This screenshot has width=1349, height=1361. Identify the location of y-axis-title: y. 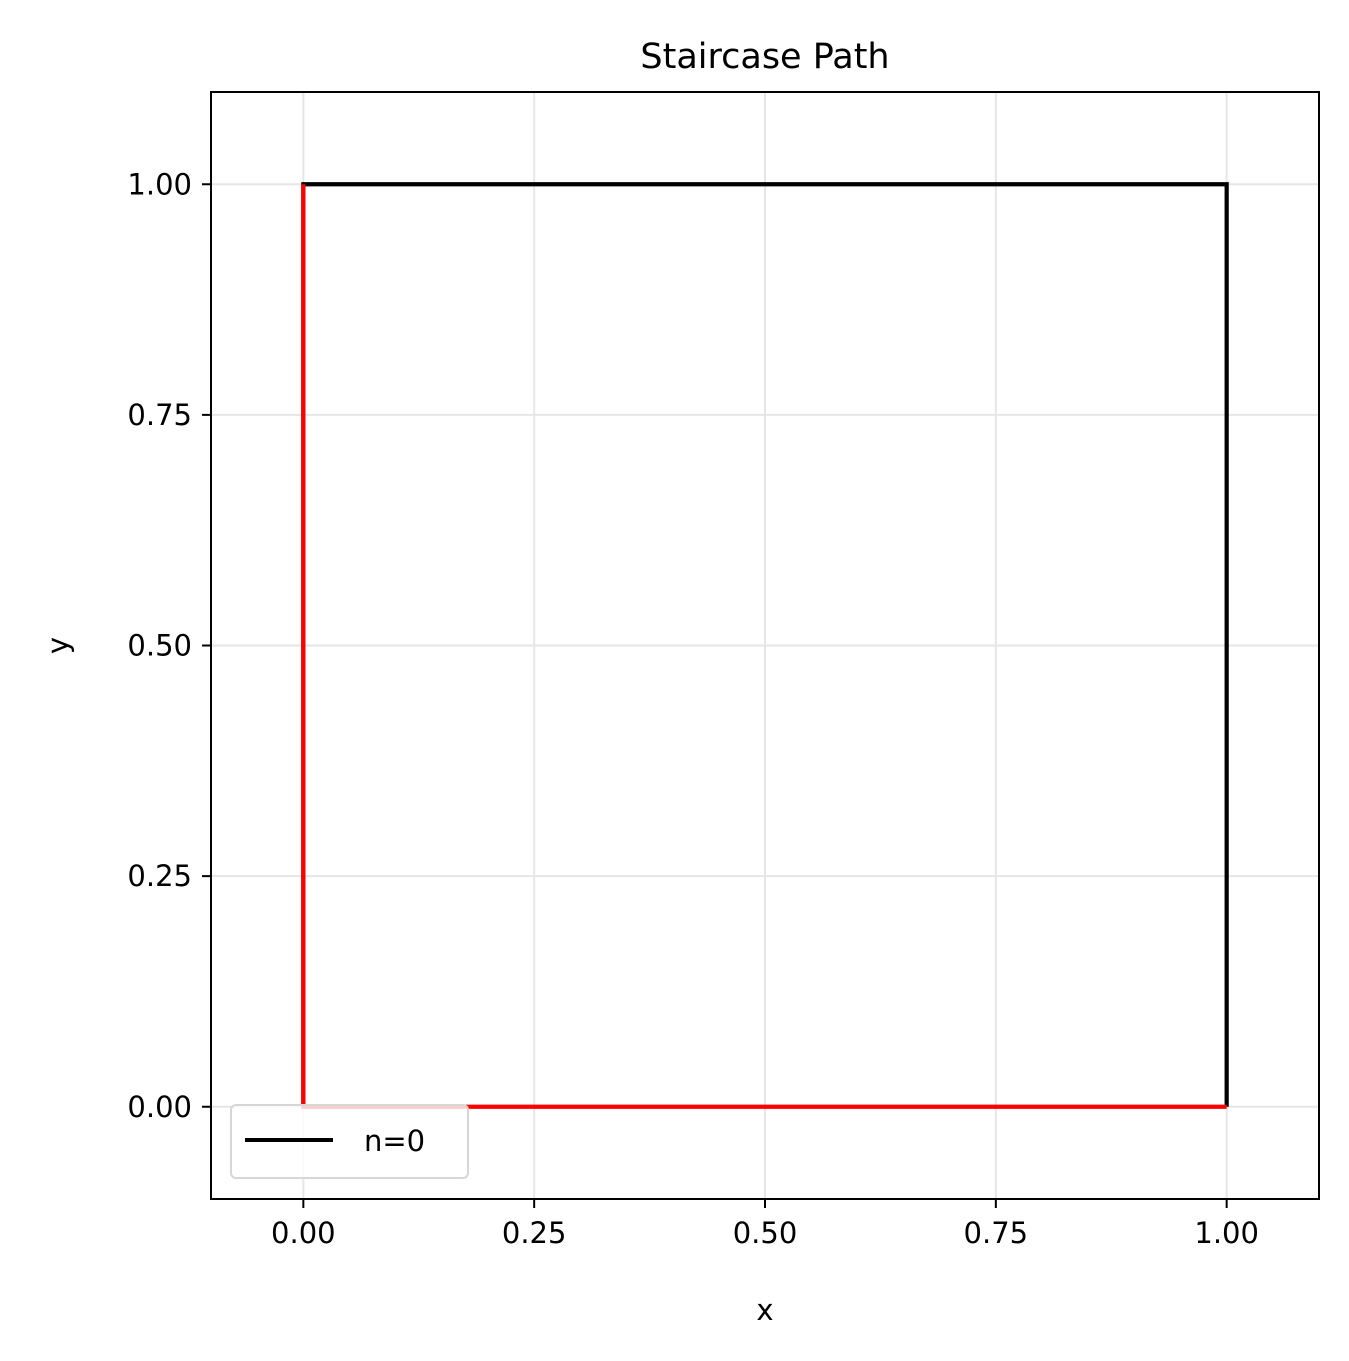
(58, 645).